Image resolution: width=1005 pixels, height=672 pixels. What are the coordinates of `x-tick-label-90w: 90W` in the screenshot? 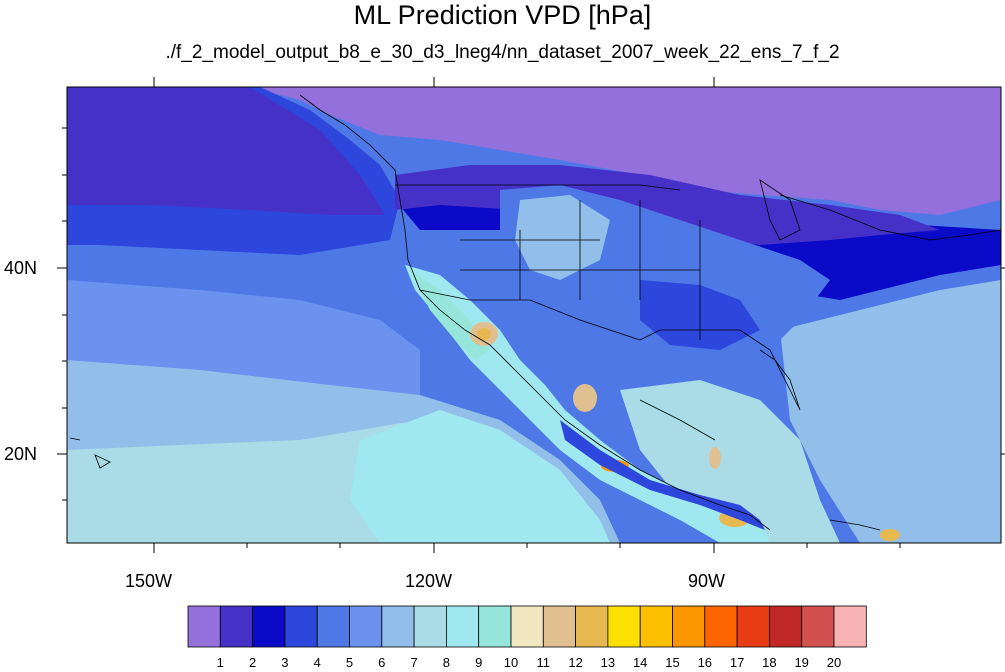 It's located at (707, 581).